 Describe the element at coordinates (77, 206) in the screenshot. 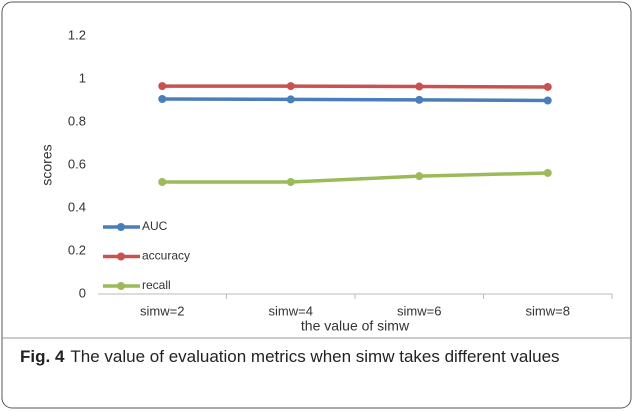

I see `y-tick-label: 0.4` at that location.